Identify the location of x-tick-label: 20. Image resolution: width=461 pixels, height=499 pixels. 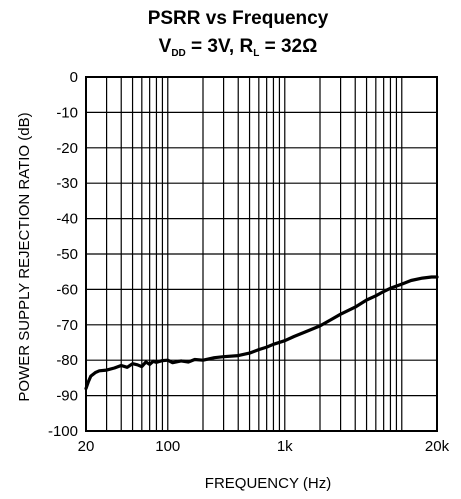
(86, 446).